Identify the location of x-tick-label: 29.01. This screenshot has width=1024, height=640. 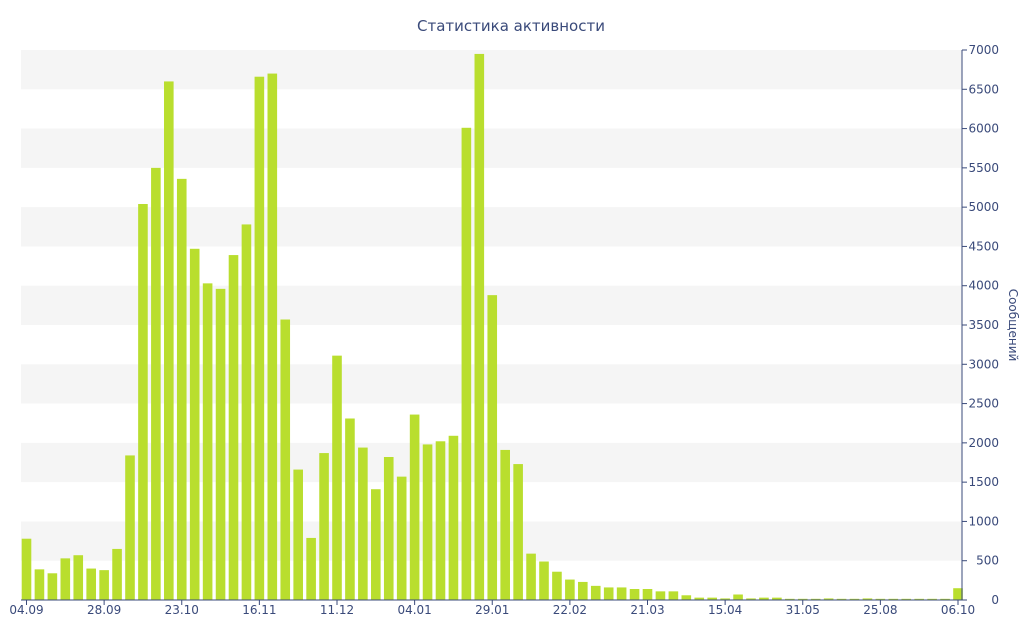
(492, 610).